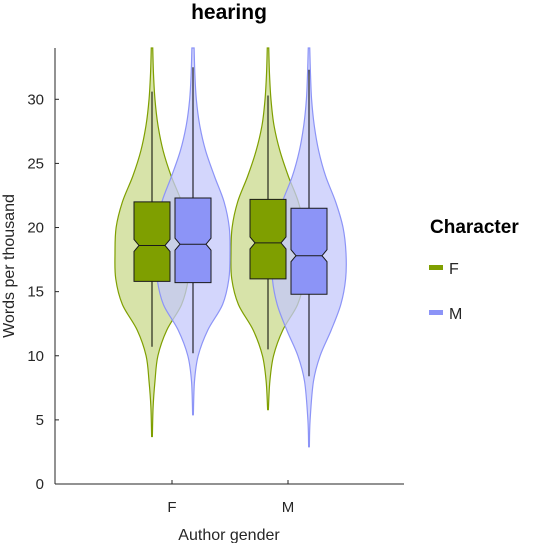 The image size is (534, 543). I want to click on legend-swatch-M, so click(436, 312).